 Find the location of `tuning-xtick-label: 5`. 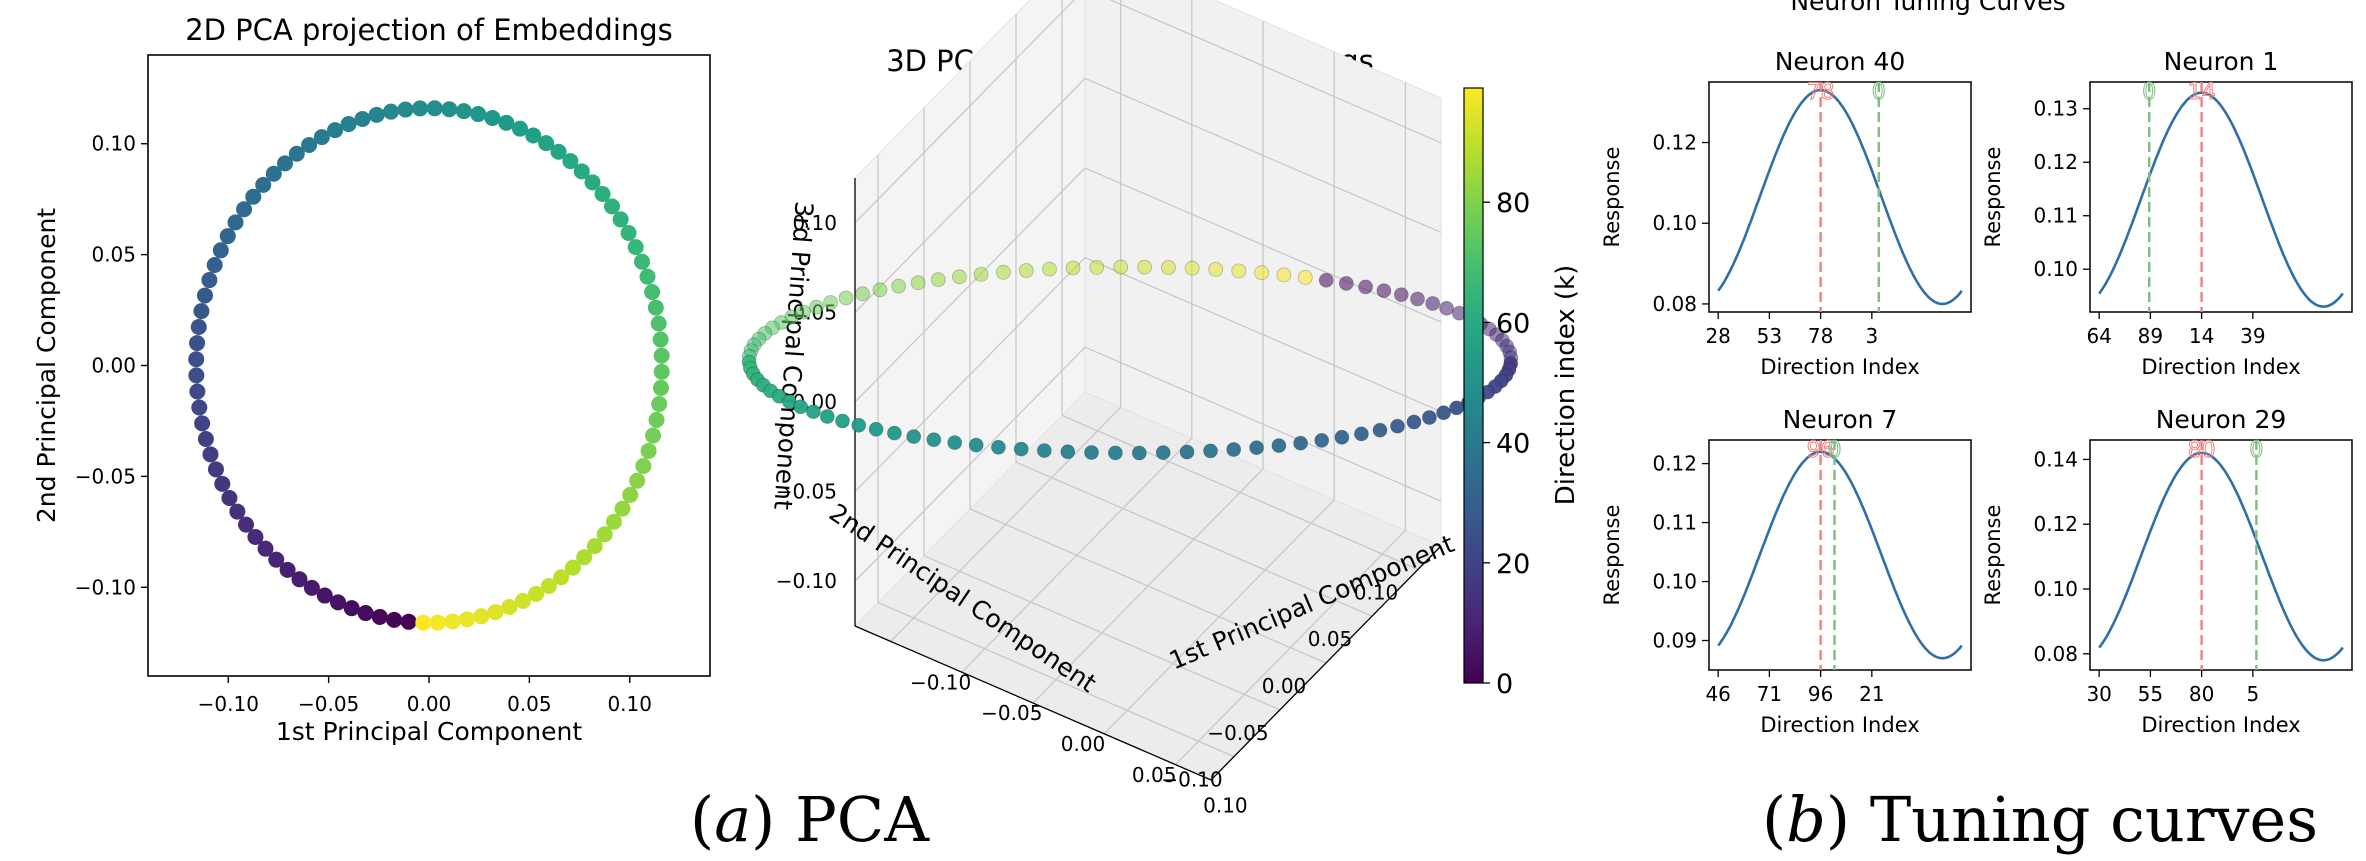

tuning-xtick-label: 5 is located at coordinates (2252, 694).